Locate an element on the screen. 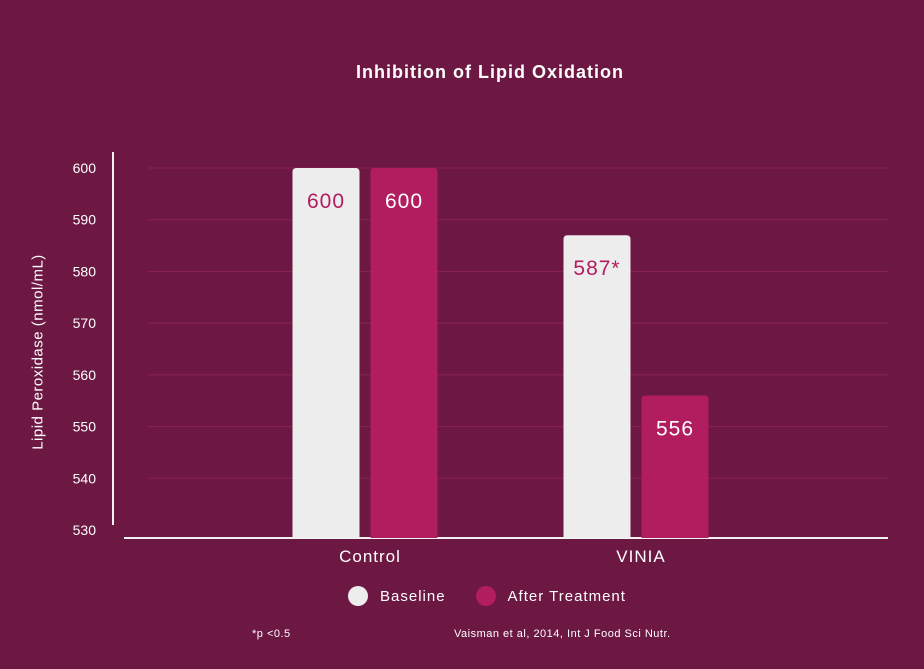 The width and height of the screenshot is (924, 669). y-tick-label: 570 is located at coordinates (85, 323).